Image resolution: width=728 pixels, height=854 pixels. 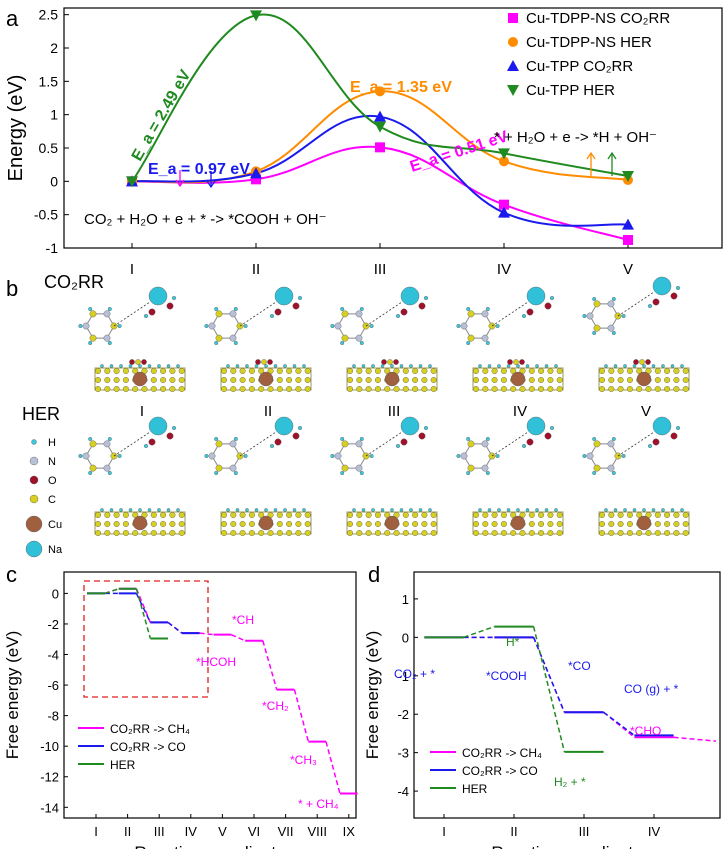 I want to click on ea-annotation: E_a = 1.35 eV, so click(x=401, y=87).